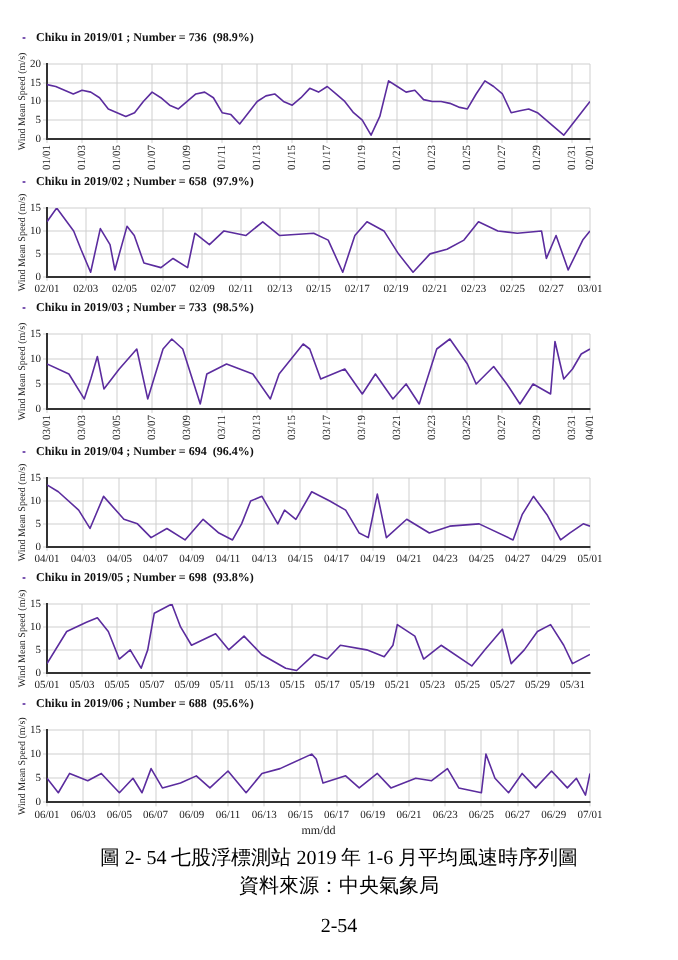 The image size is (678, 960). Describe the element at coordinates (339, 860) in the screenshot. I see `caption: 圖 2- 54 七股浮標測站 2019 年 1-6 月平均風速時序列圖` at that location.